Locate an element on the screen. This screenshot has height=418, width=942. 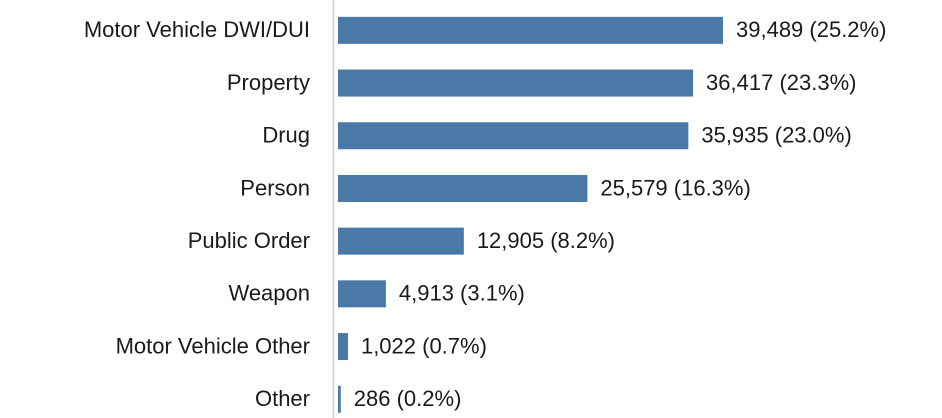
category-label: Public Order is located at coordinates (249, 240).